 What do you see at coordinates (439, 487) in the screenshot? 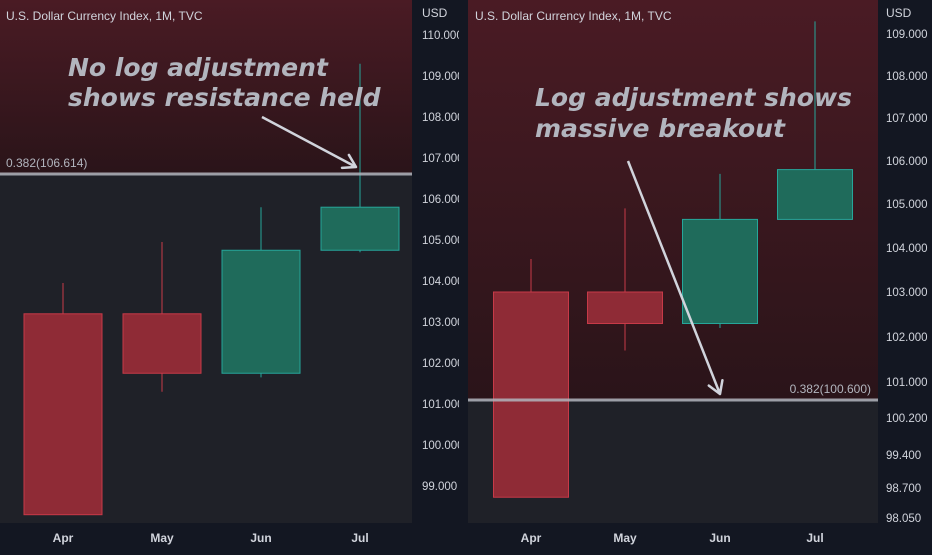
I see `y-tick-label: 99.000` at bounding box center [439, 487].